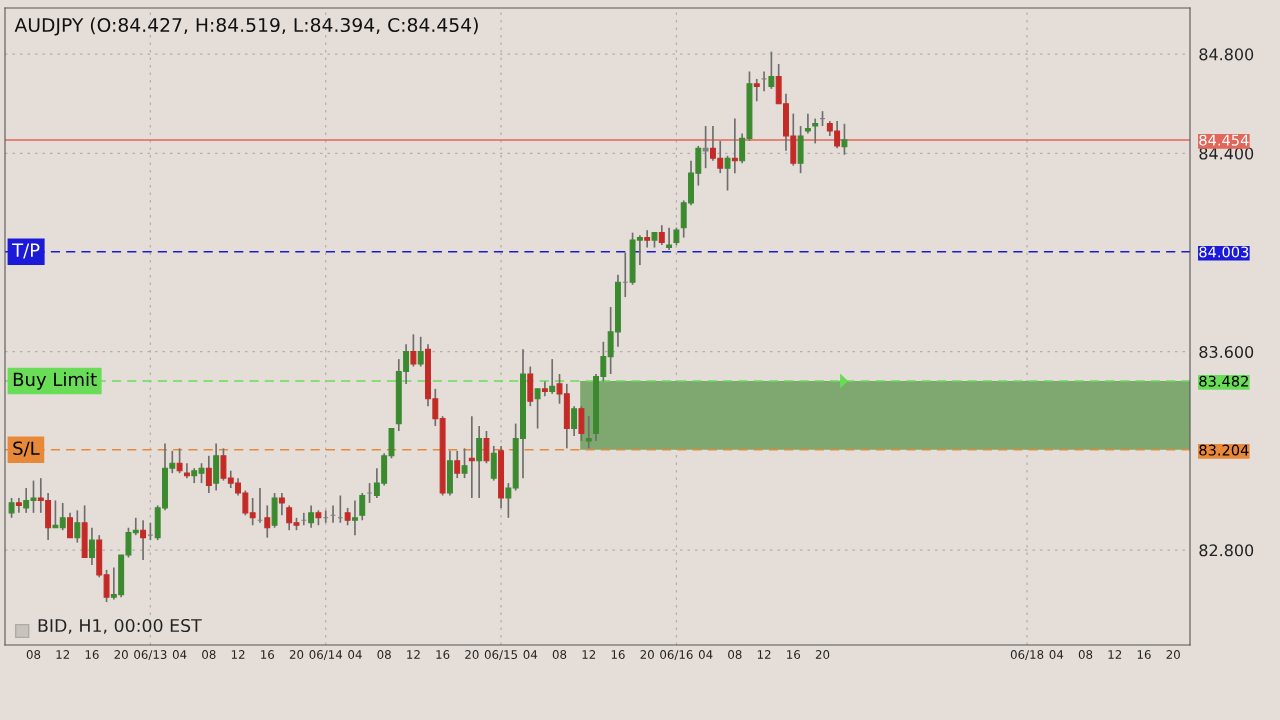 The width and height of the screenshot is (1280, 720). What do you see at coordinates (1224, 140) in the screenshot?
I see `y-tick-label: 84.454` at bounding box center [1224, 140].